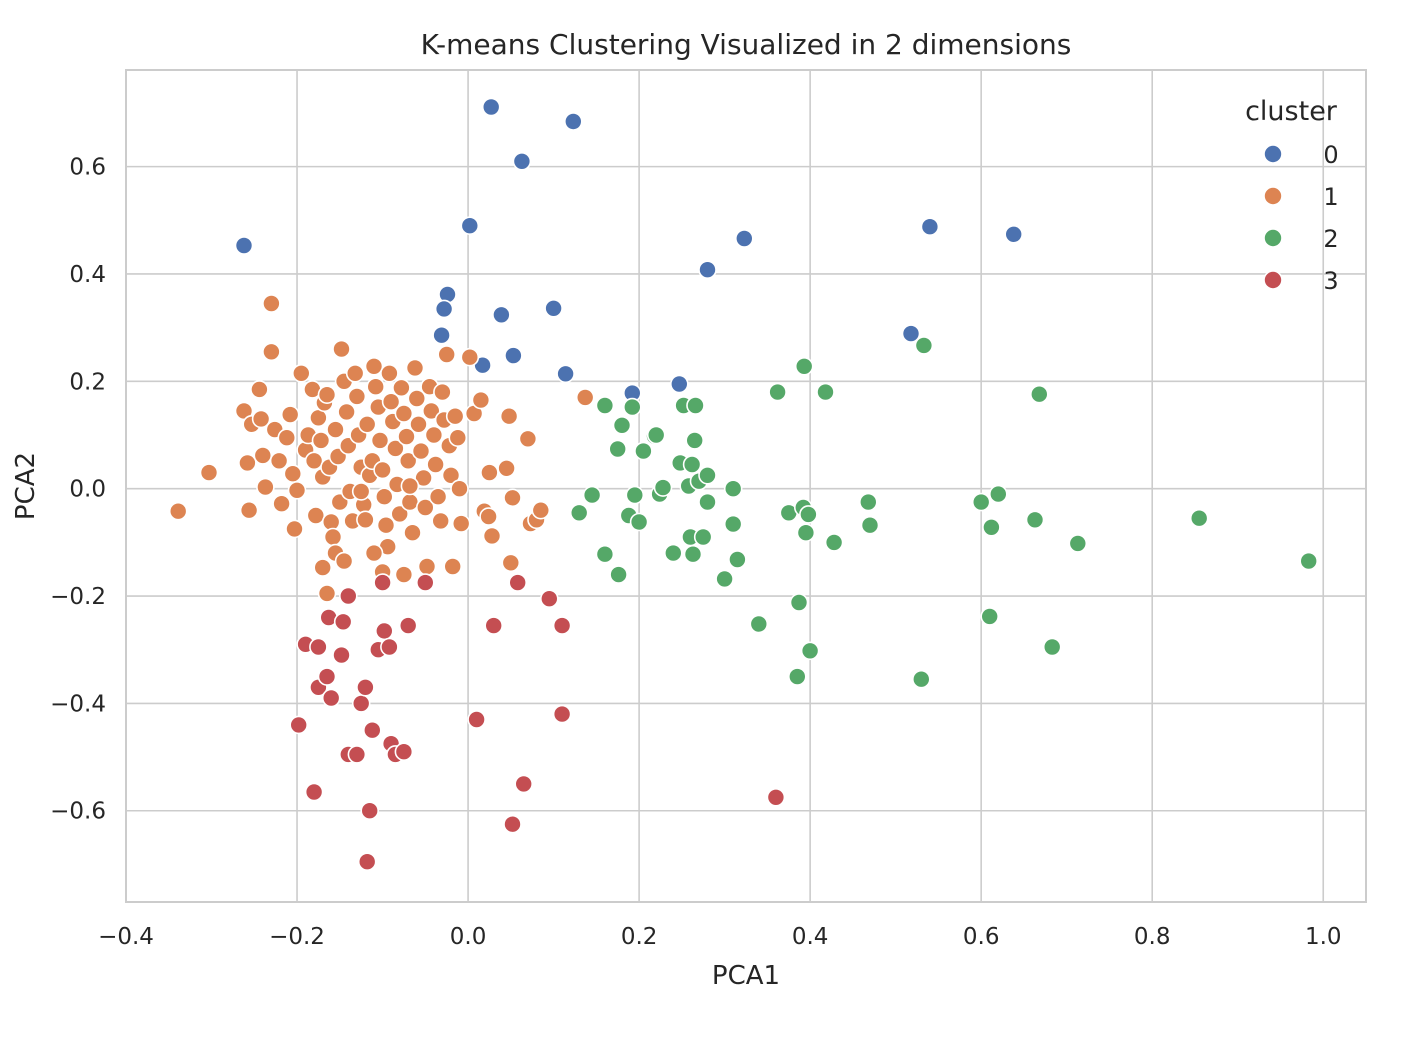 The image size is (1408, 1038). What do you see at coordinates (87, 382) in the screenshot?
I see `y-tick-label: 0.2` at bounding box center [87, 382].